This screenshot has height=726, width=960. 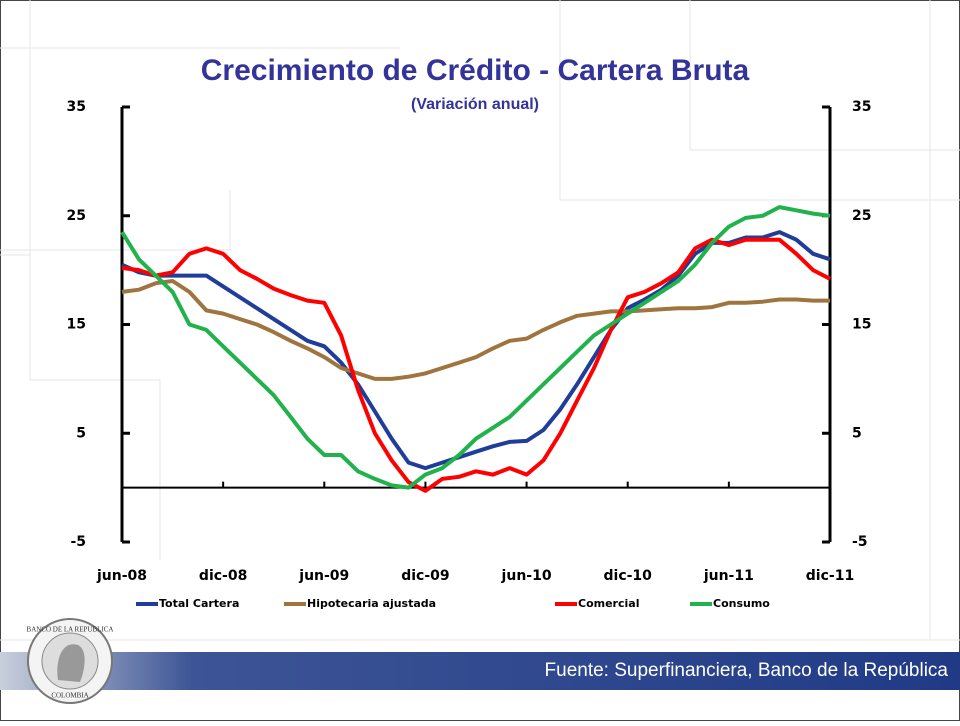 I want to click on x-tick-label: jun-08, so click(x=121, y=576).